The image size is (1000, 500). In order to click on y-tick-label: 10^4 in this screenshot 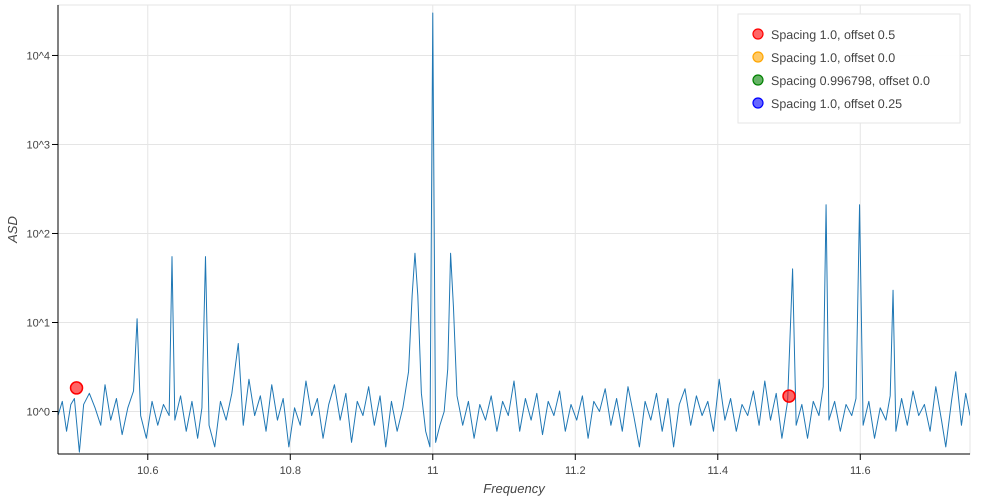, I will do `click(38, 56)`.